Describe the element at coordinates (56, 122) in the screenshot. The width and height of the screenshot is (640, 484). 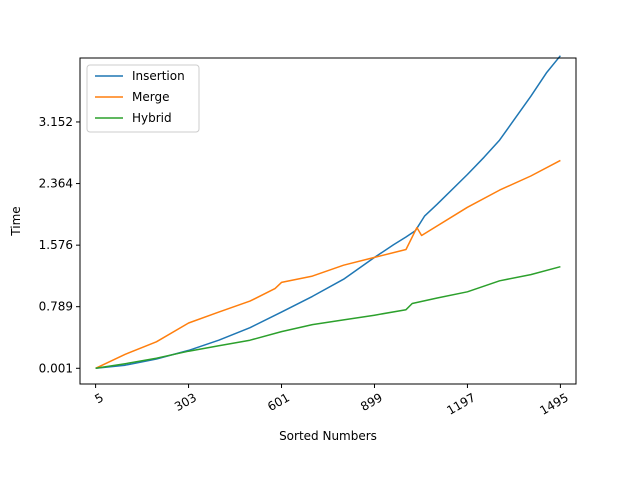
I see `y-tick-label: 3.152` at that location.